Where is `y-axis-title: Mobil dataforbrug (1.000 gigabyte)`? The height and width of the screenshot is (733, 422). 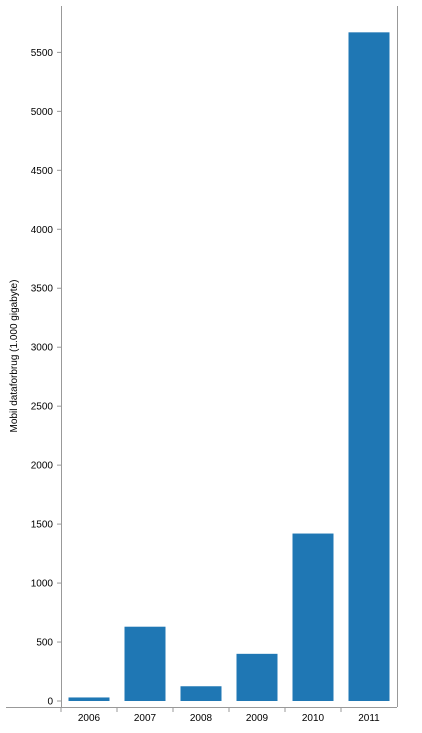
y-axis-title: Mobil dataforbrug (1.000 gigabyte) is located at coordinates (14, 356).